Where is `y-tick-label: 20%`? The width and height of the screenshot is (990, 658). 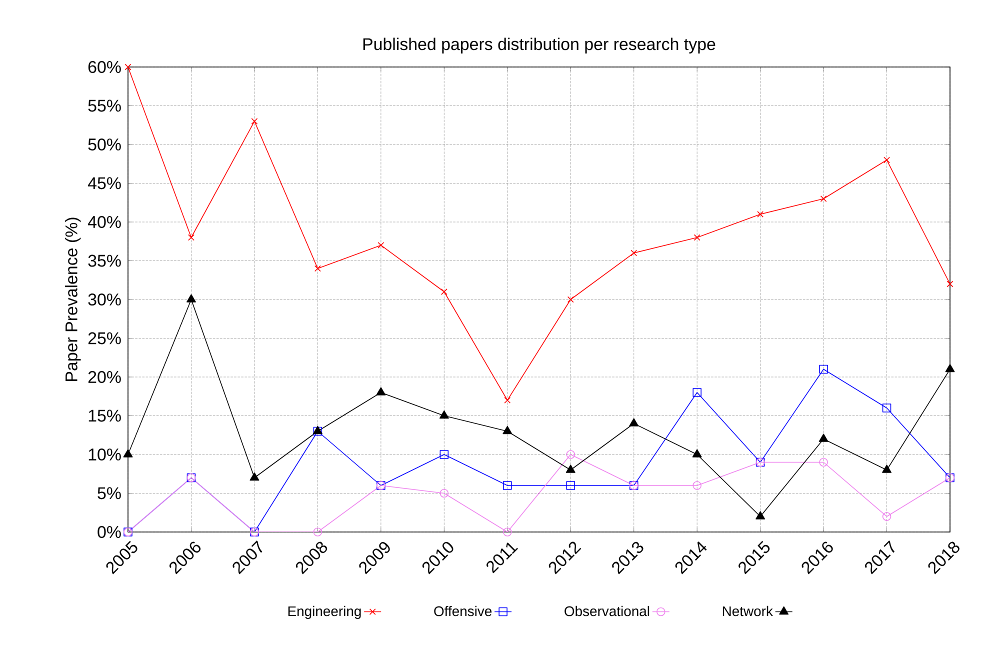
y-tick-label: 20% is located at coordinates (104, 377).